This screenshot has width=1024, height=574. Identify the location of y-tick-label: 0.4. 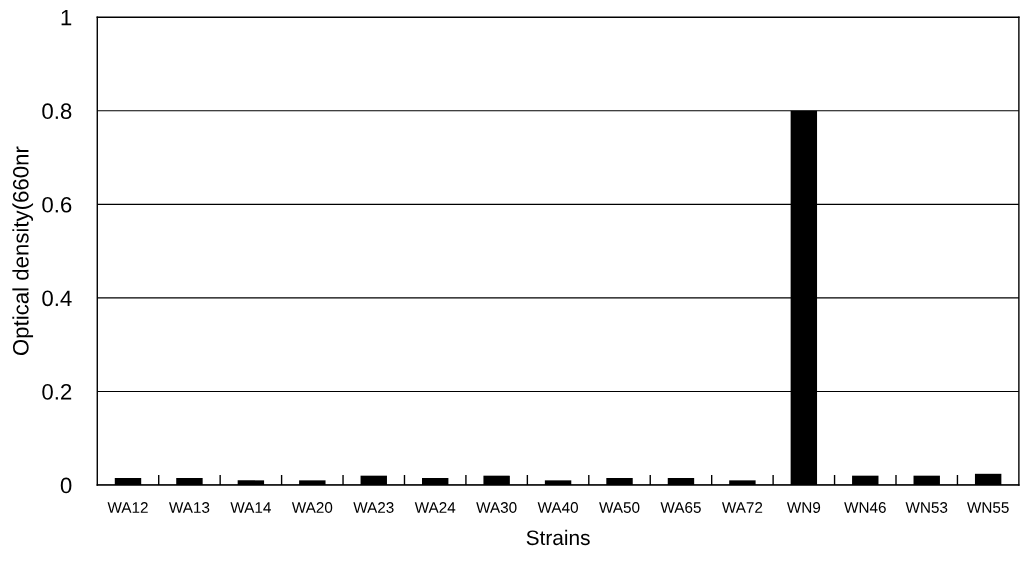
(57, 298).